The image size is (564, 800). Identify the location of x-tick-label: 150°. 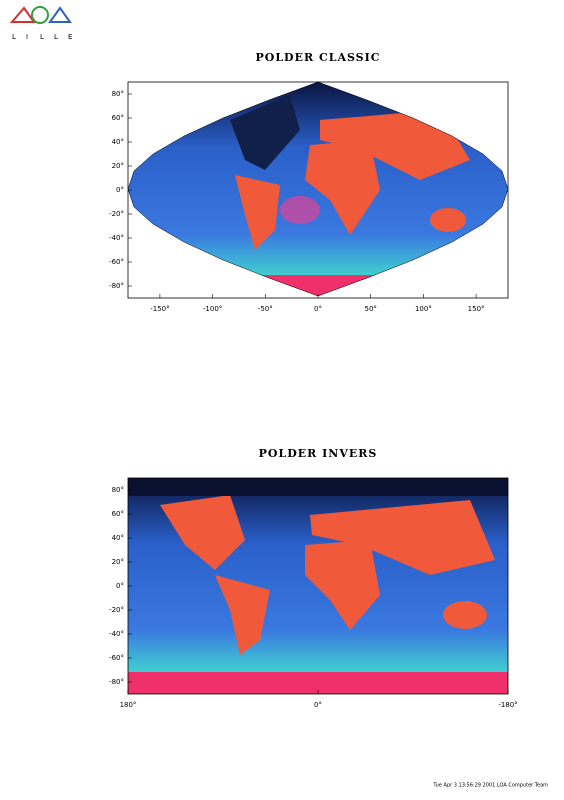
(476, 309).